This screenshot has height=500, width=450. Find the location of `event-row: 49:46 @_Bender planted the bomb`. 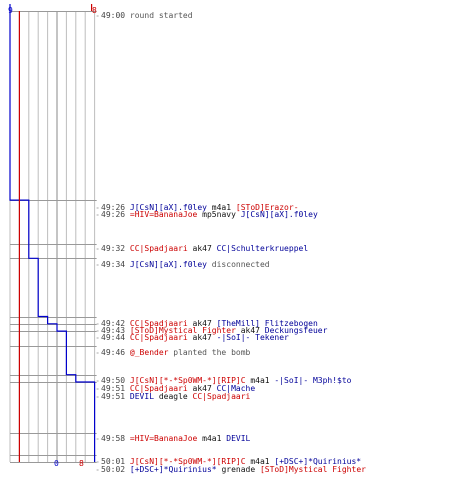

event-row: 49:46 @_Bender planted the bomb is located at coordinates (175, 352).